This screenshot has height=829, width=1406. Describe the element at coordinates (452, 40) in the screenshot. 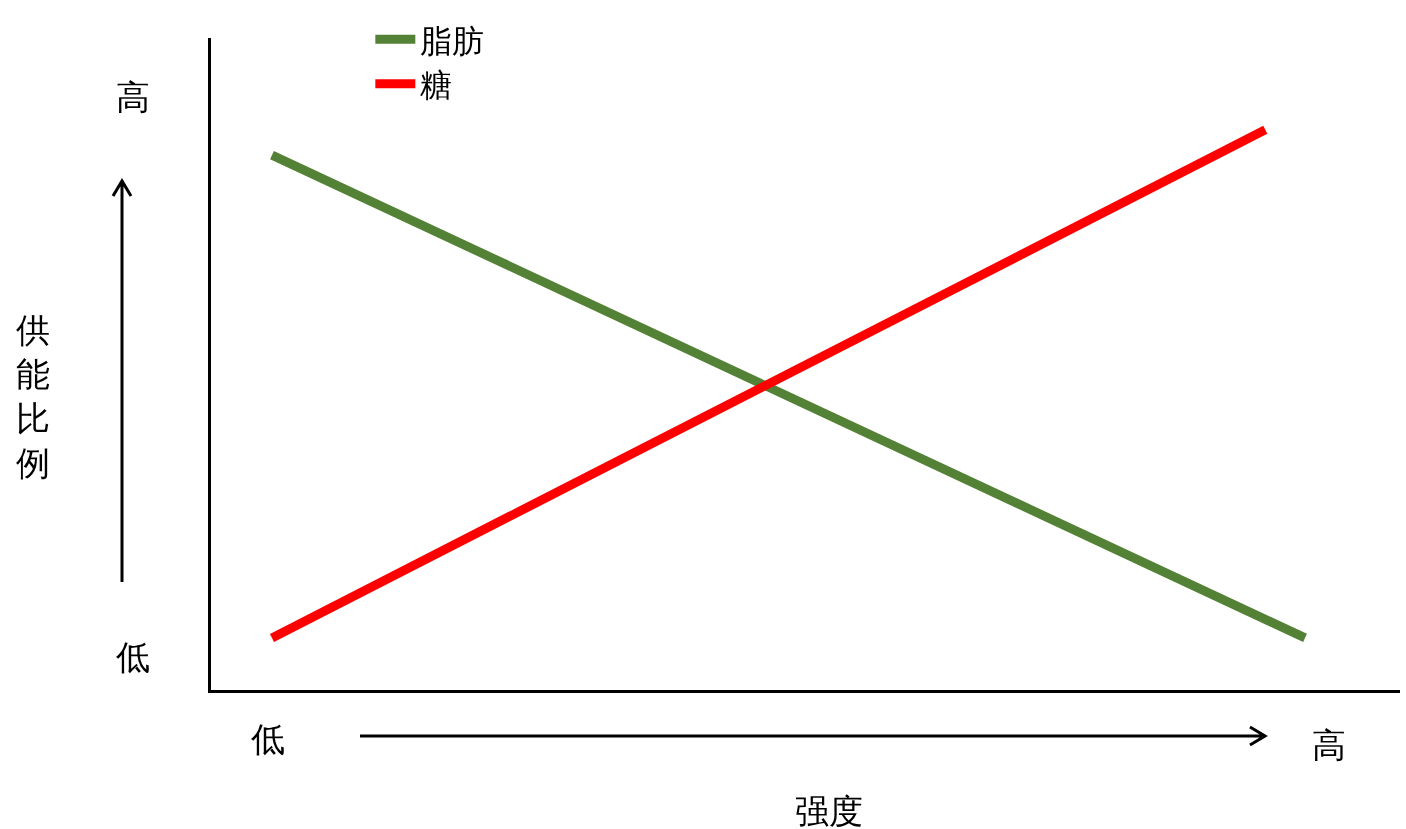

I see `legend-label: 脂肪` at that location.